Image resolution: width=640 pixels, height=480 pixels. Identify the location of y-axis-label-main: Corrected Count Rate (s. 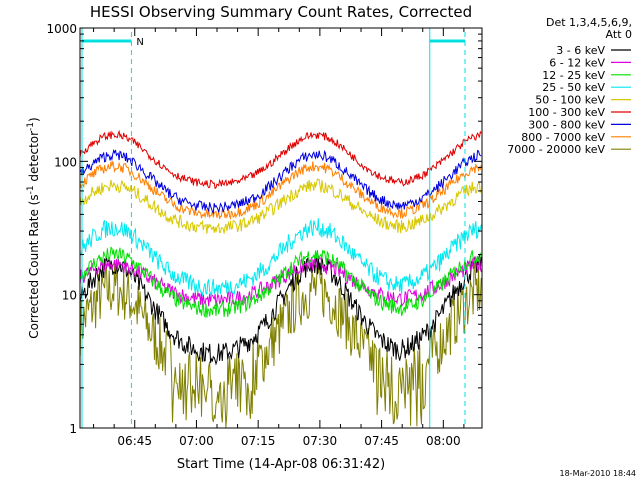
(34, 266).